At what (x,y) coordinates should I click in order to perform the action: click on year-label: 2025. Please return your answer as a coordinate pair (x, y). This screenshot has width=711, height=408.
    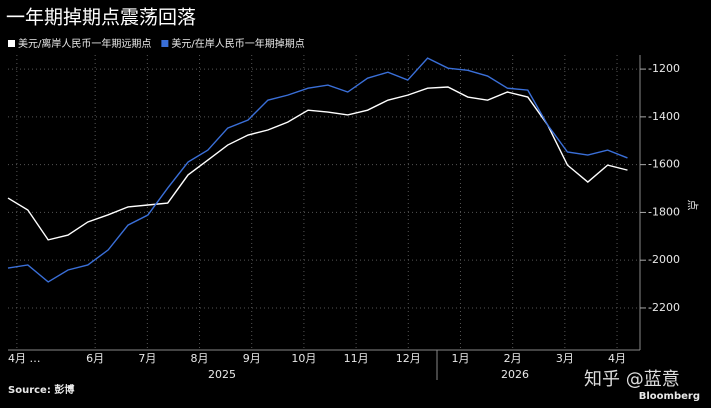
    Looking at the image, I should click on (222, 374).